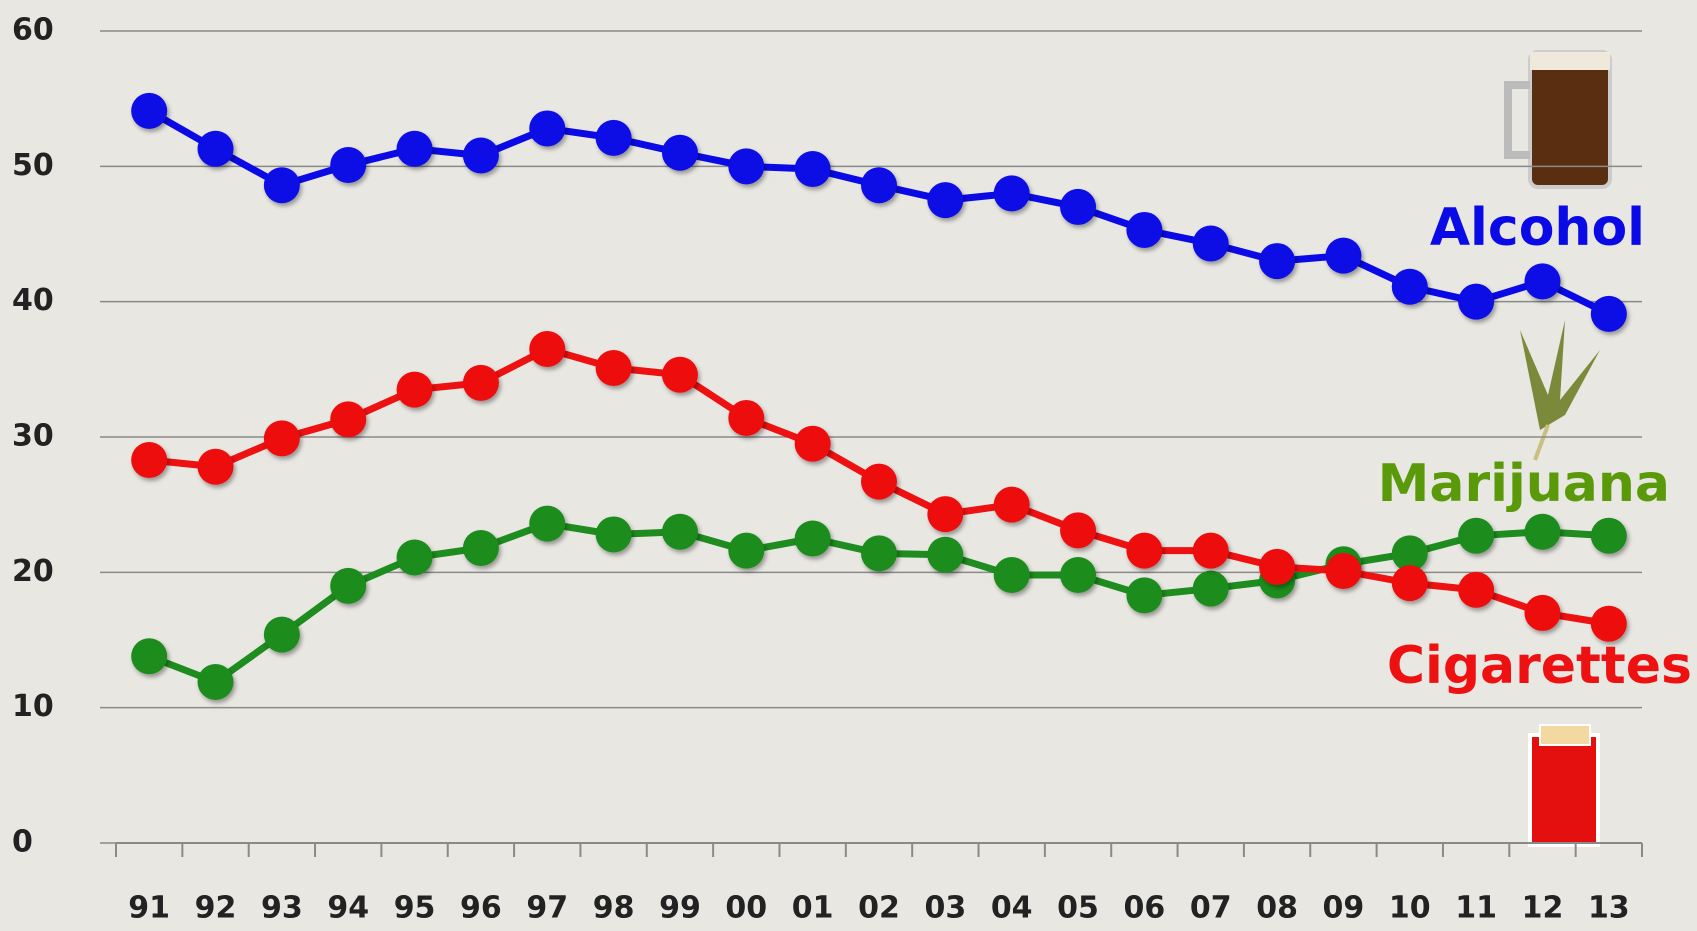 This screenshot has width=1697, height=931. I want to click on y-tick-label: 60, so click(33, 30).